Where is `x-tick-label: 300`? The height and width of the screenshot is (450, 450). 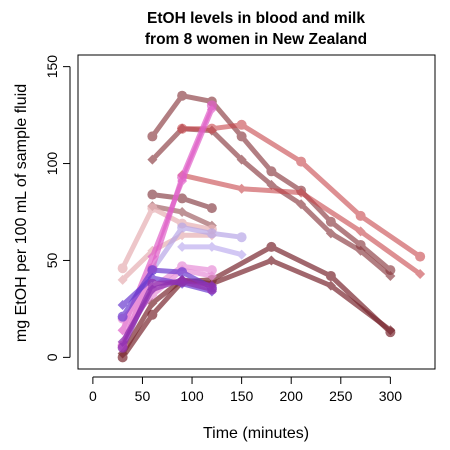 x-tick-label: 300 is located at coordinates (391, 396).